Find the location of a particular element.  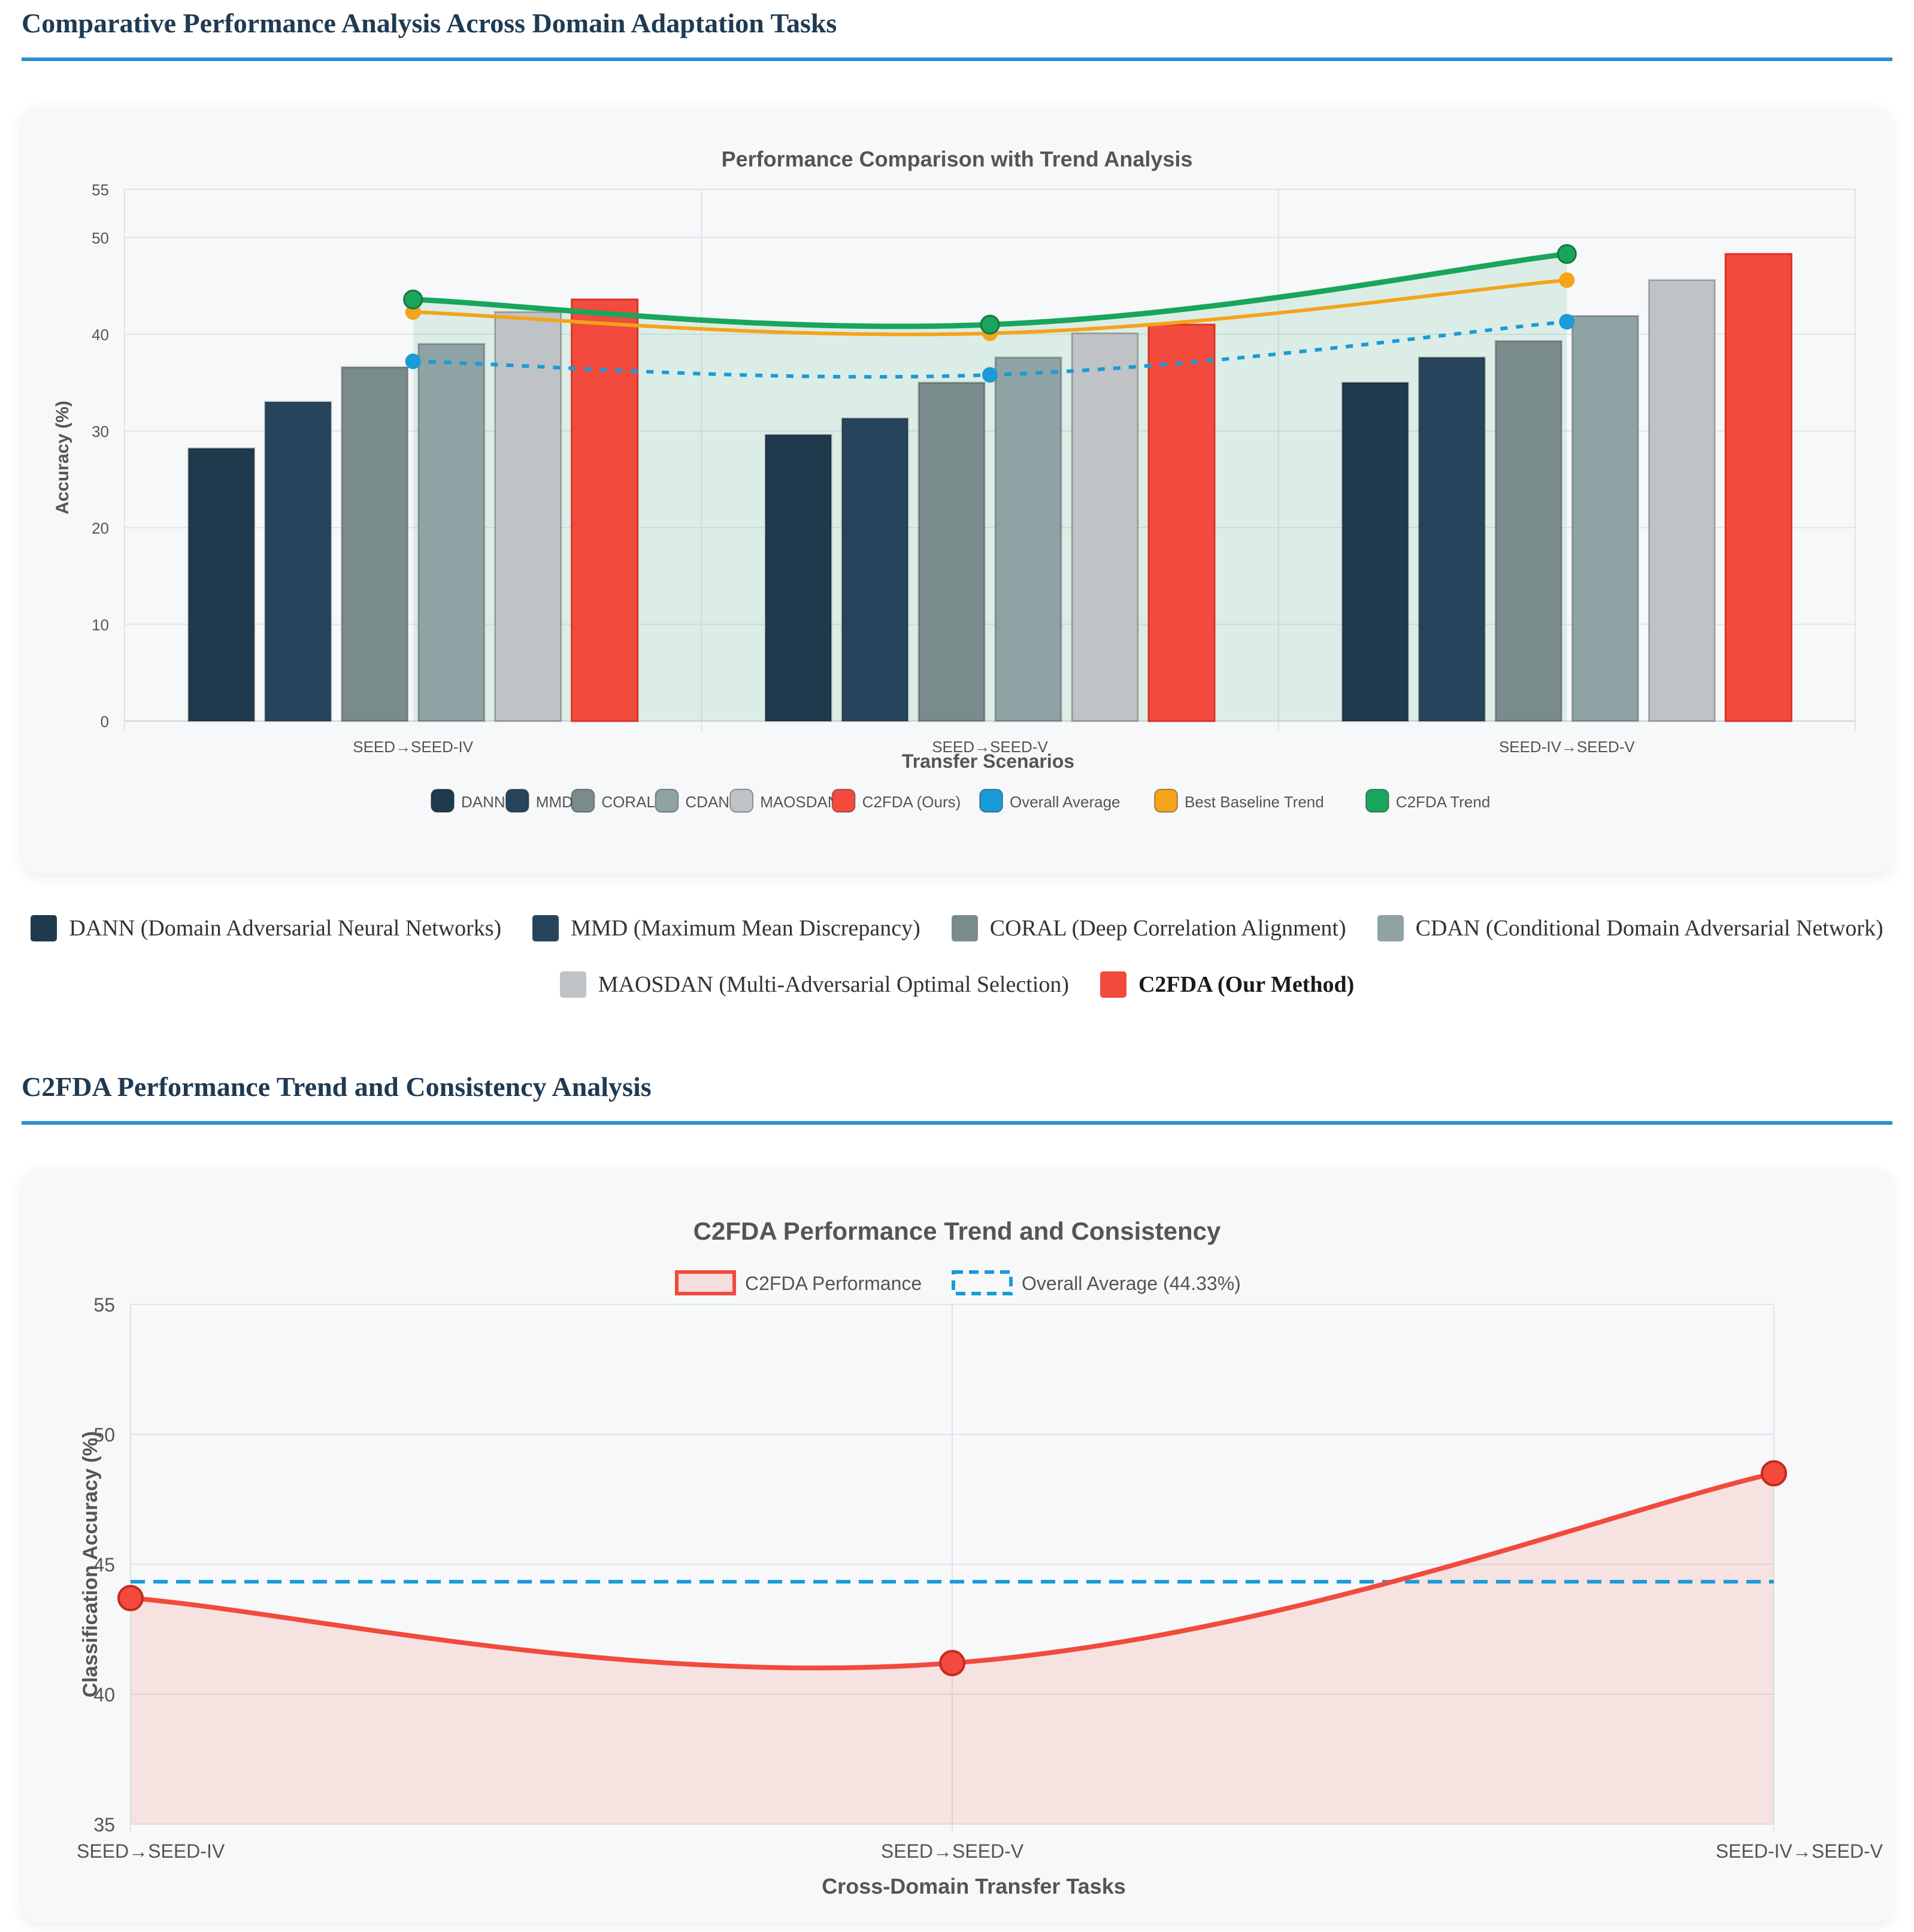

legend-label-overall-average: Overall Average (44.33%) is located at coordinates (1131, 1283).